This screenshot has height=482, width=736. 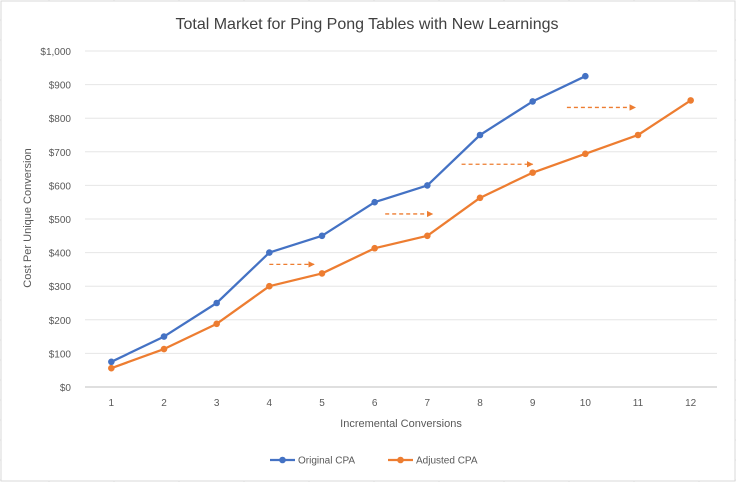 What do you see at coordinates (270, 403) in the screenshot?
I see `x-tick-label: 4` at bounding box center [270, 403].